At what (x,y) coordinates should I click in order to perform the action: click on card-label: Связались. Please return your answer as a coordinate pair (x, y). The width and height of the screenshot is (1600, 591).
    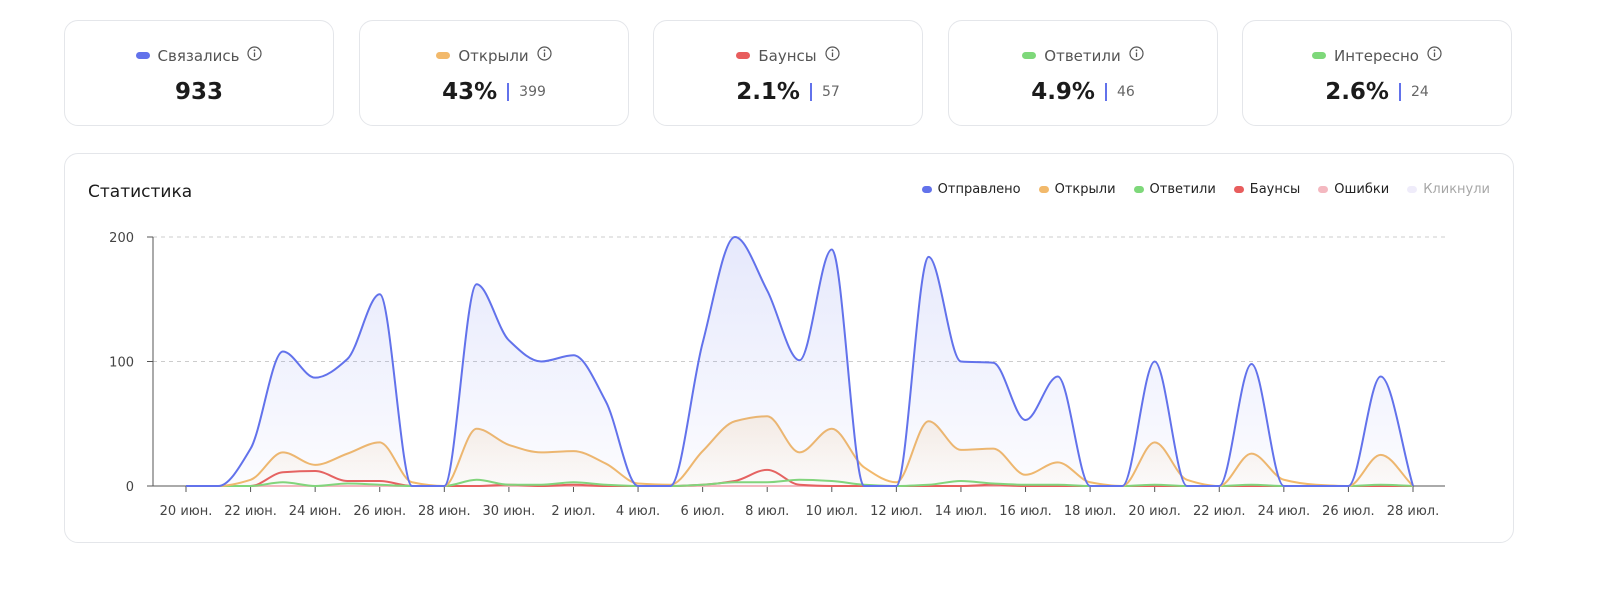
    Looking at the image, I should click on (198, 55).